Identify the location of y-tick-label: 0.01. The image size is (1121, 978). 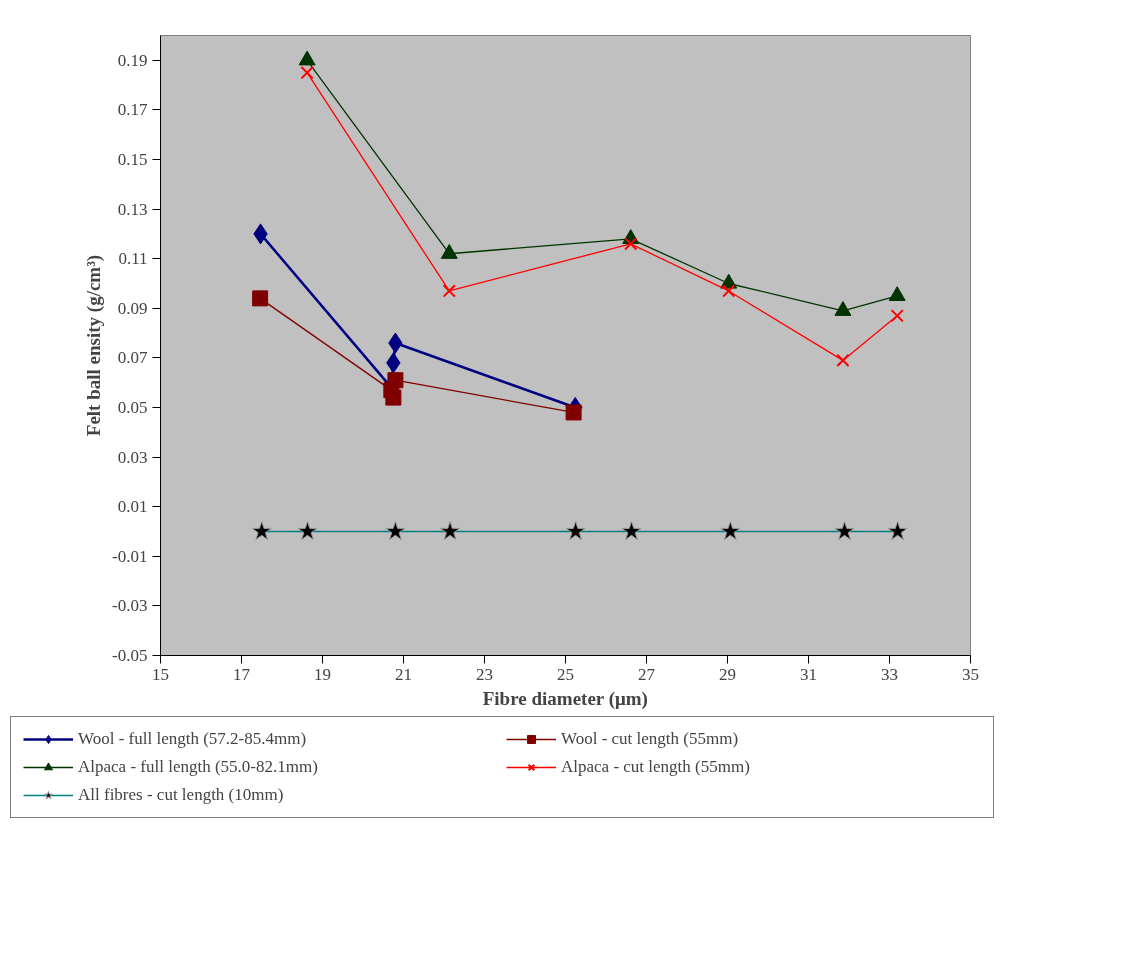
(132, 507).